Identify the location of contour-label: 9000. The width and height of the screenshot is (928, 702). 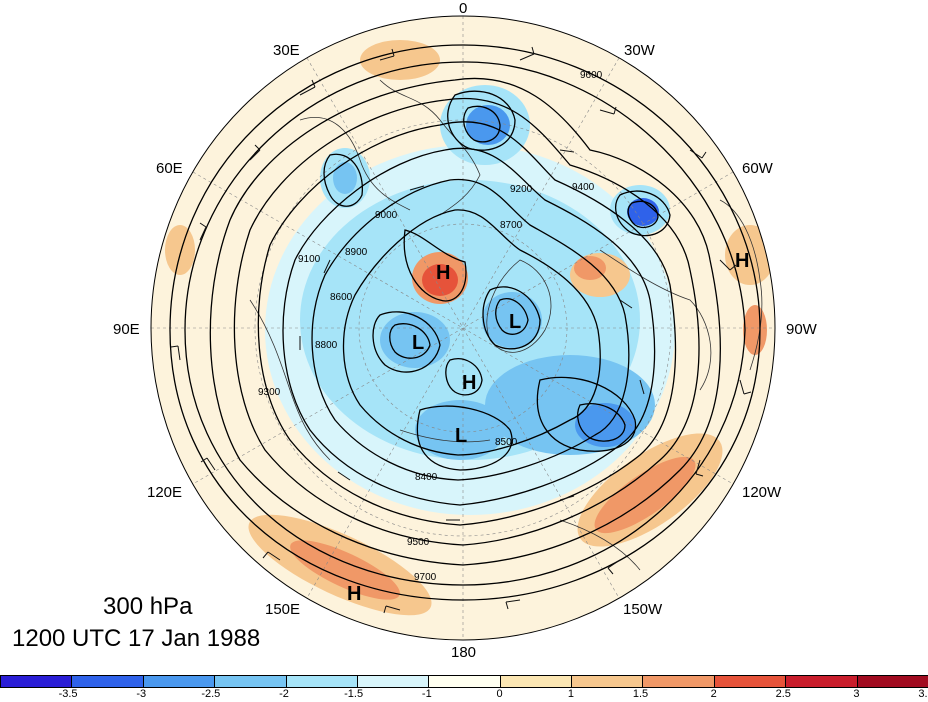
(386, 215).